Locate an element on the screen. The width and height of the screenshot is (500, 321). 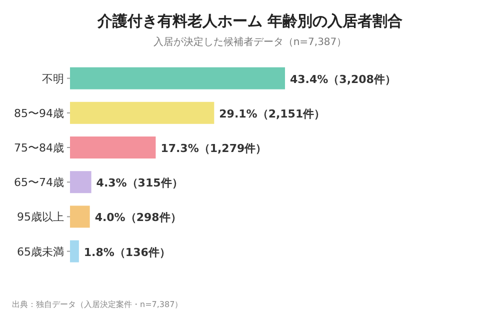
data-label: 1.8%（136件） is located at coordinates (127, 252).